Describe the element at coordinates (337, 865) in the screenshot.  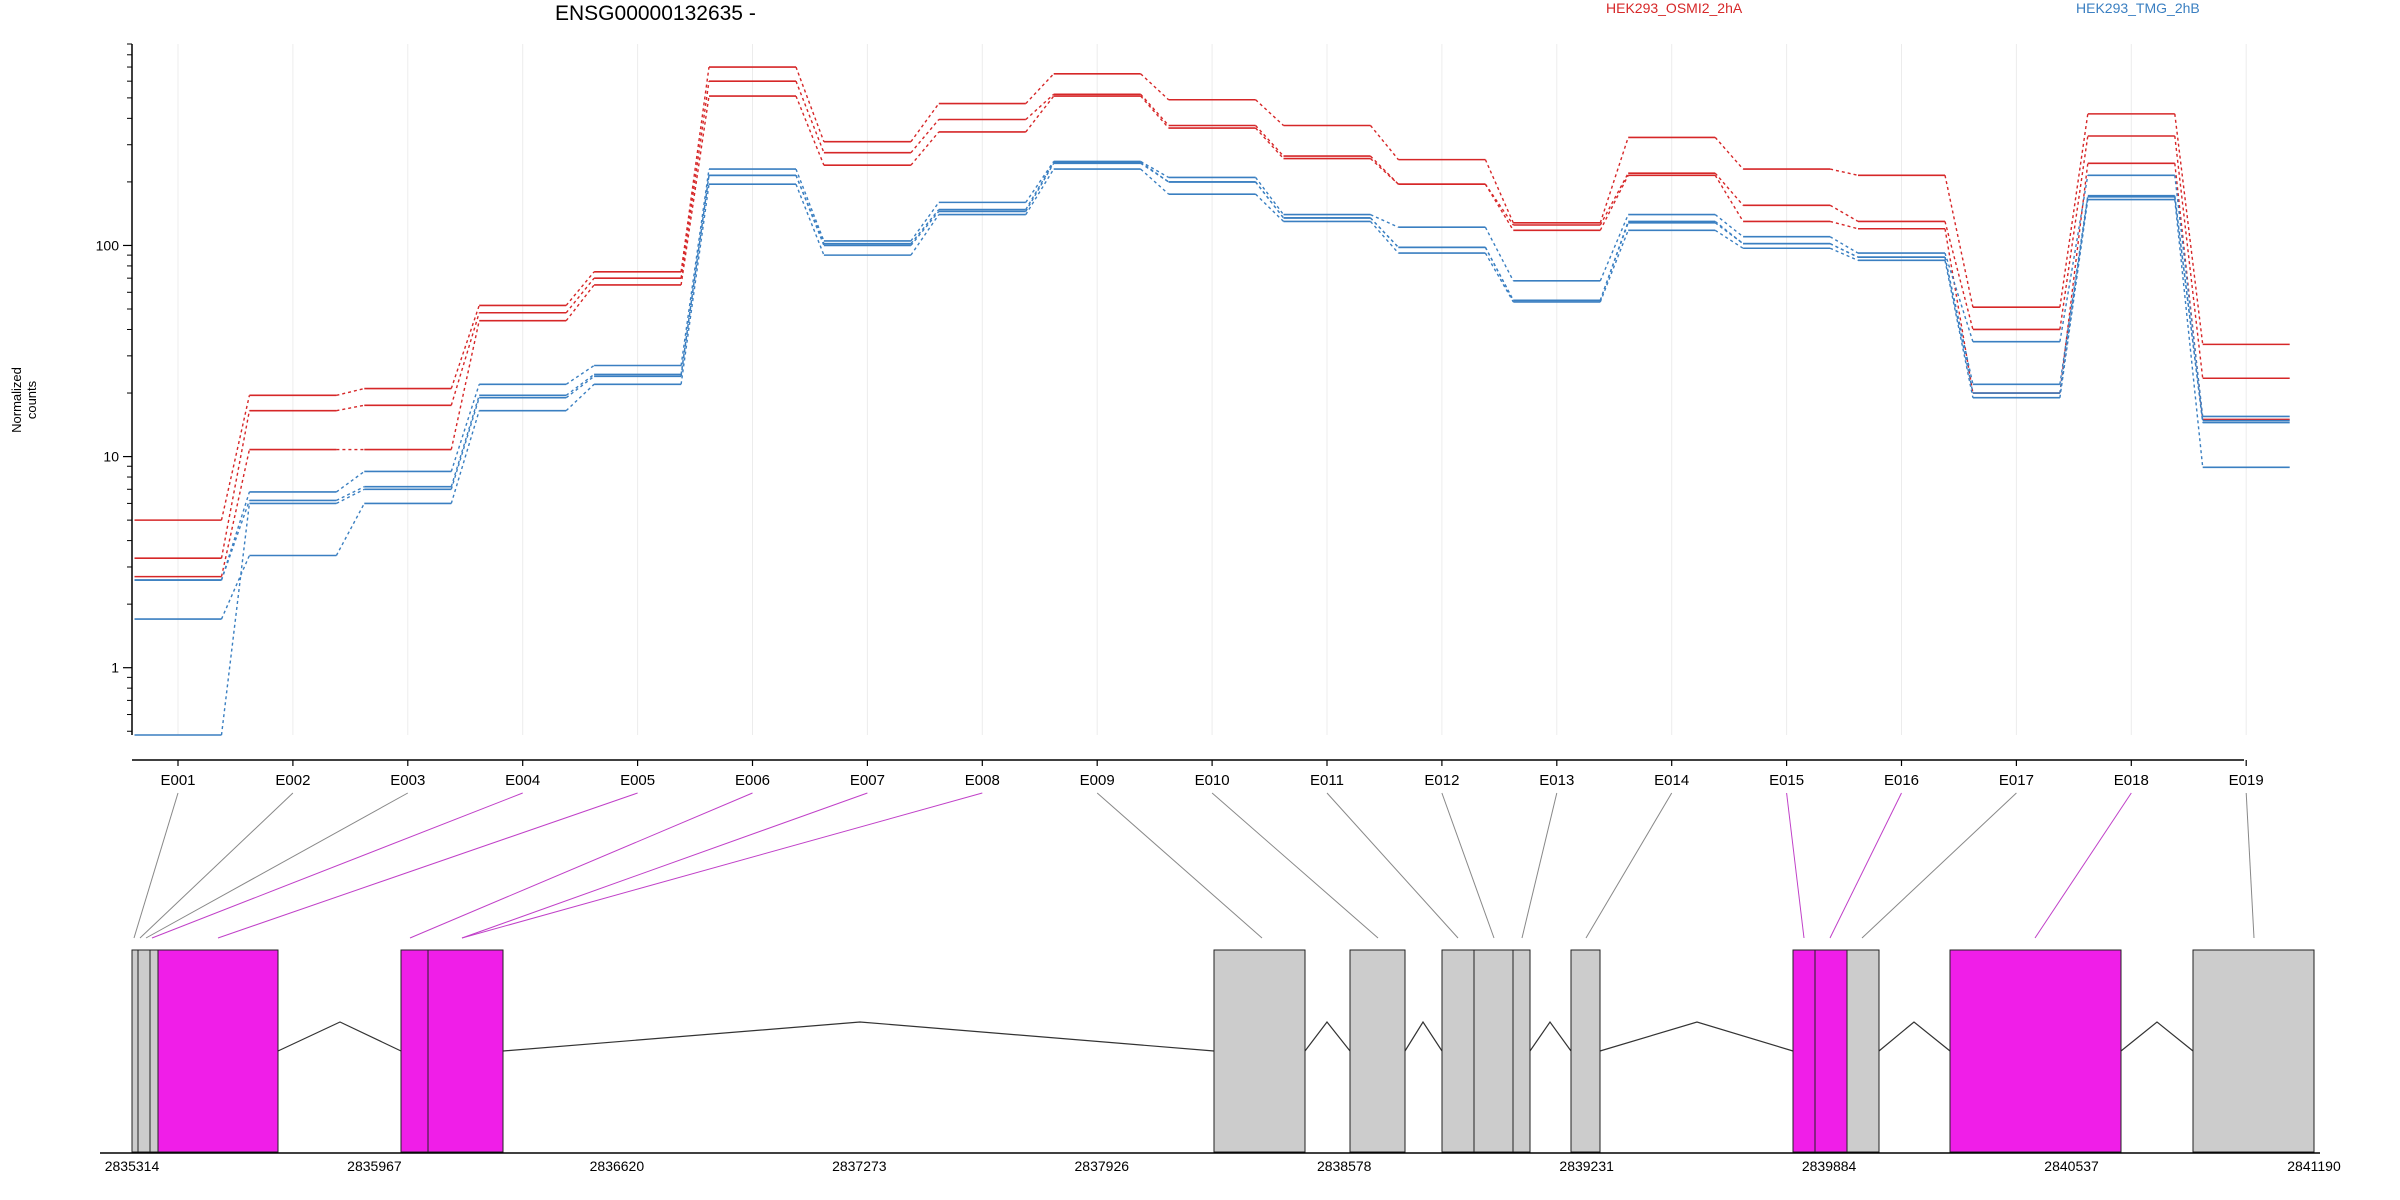
I see `exon-connector-E004` at that location.